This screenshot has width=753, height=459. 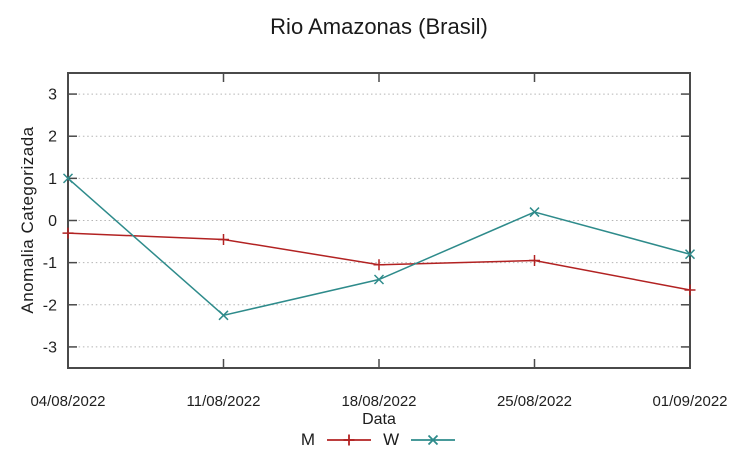 I want to click on y-tick-label: 3, so click(x=52, y=95).